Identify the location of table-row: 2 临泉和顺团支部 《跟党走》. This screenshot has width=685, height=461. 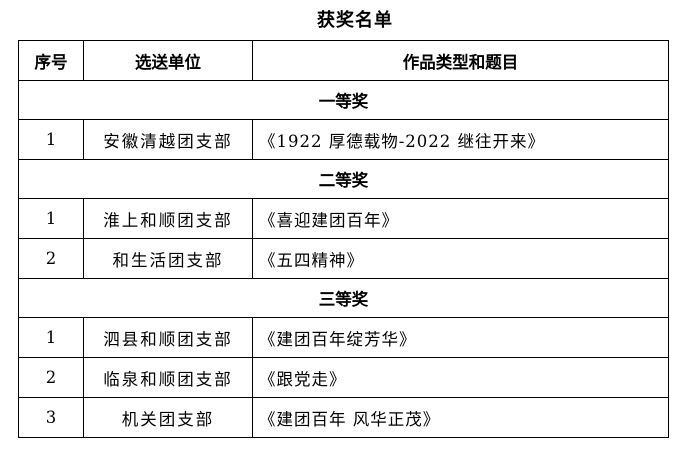
(343, 377).